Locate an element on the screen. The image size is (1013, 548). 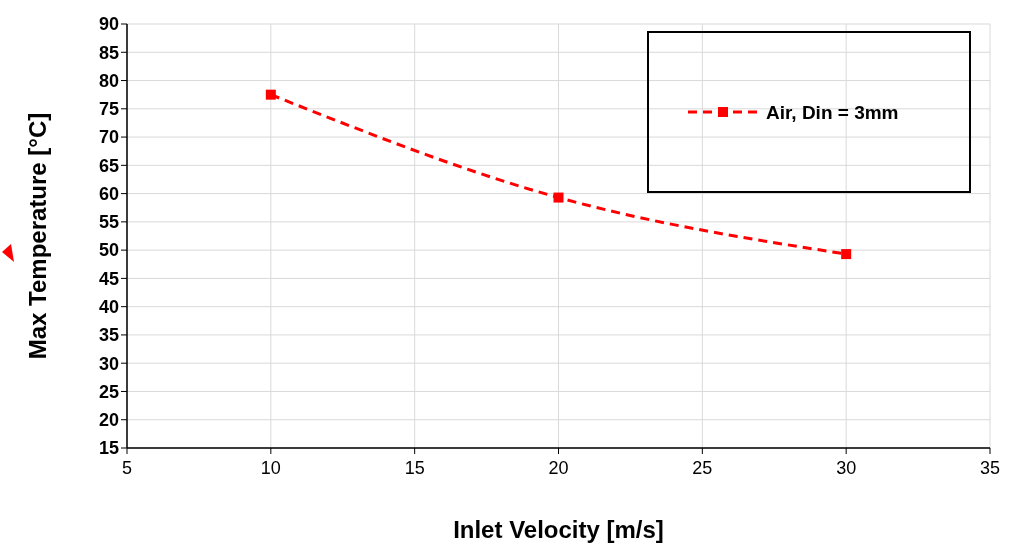
y-tick-label: 20 is located at coordinates (108, 420).